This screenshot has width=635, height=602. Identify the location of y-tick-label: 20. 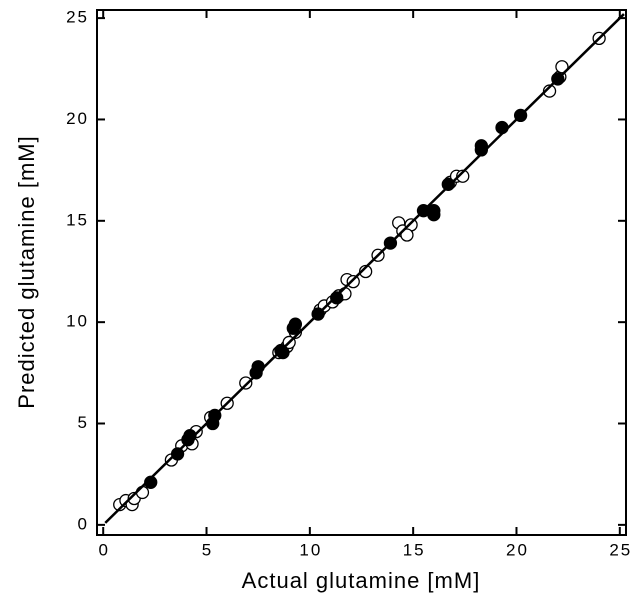
(77, 118).